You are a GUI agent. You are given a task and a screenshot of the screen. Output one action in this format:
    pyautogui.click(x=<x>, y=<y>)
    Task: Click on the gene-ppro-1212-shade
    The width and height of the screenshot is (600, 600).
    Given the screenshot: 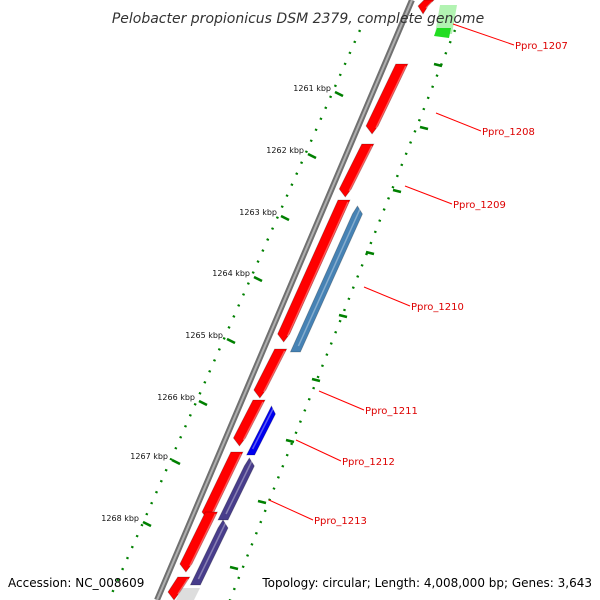 What is the action you would take?
    pyautogui.click(x=263, y=428)
    